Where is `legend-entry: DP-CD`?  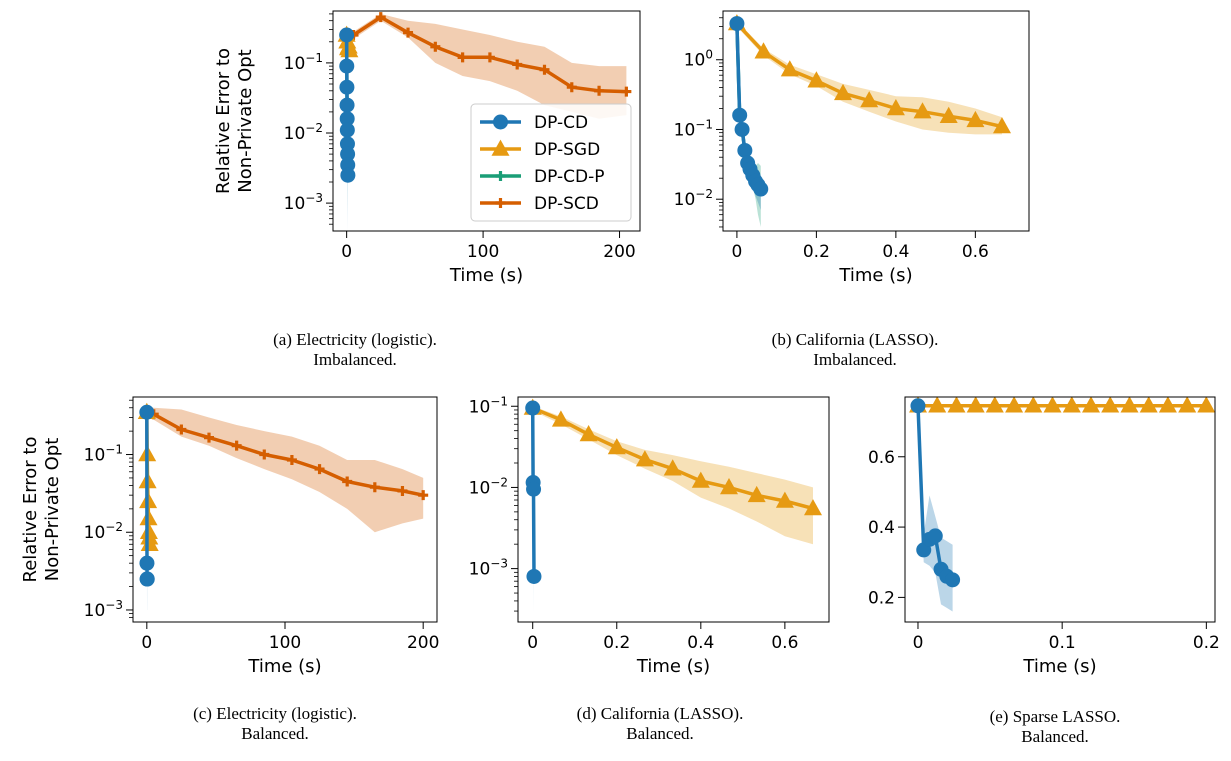
legend-entry: DP-CD is located at coordinates (534, 123).